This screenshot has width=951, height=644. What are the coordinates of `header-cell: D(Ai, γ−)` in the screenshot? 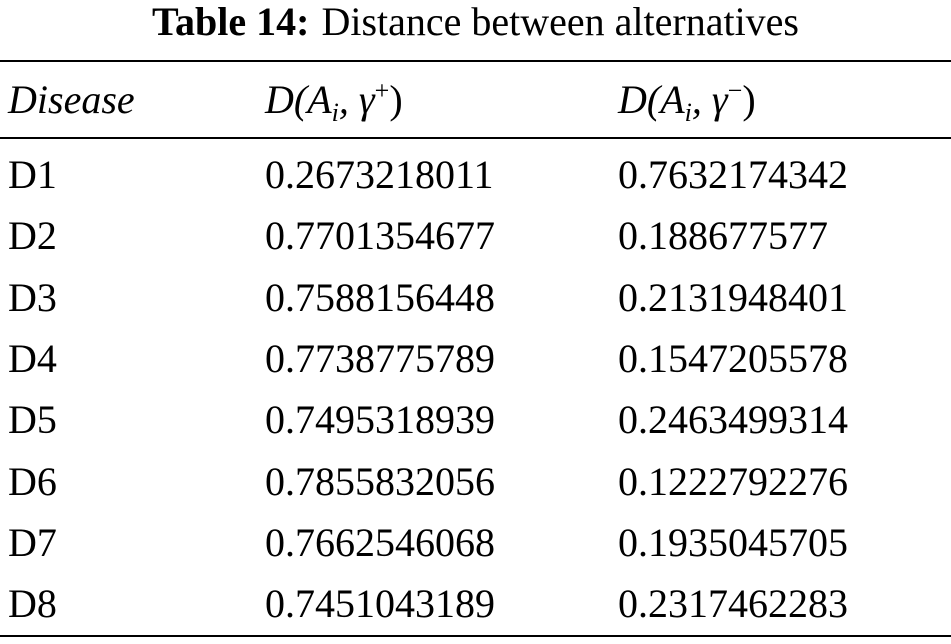 It's located at (687, 101).